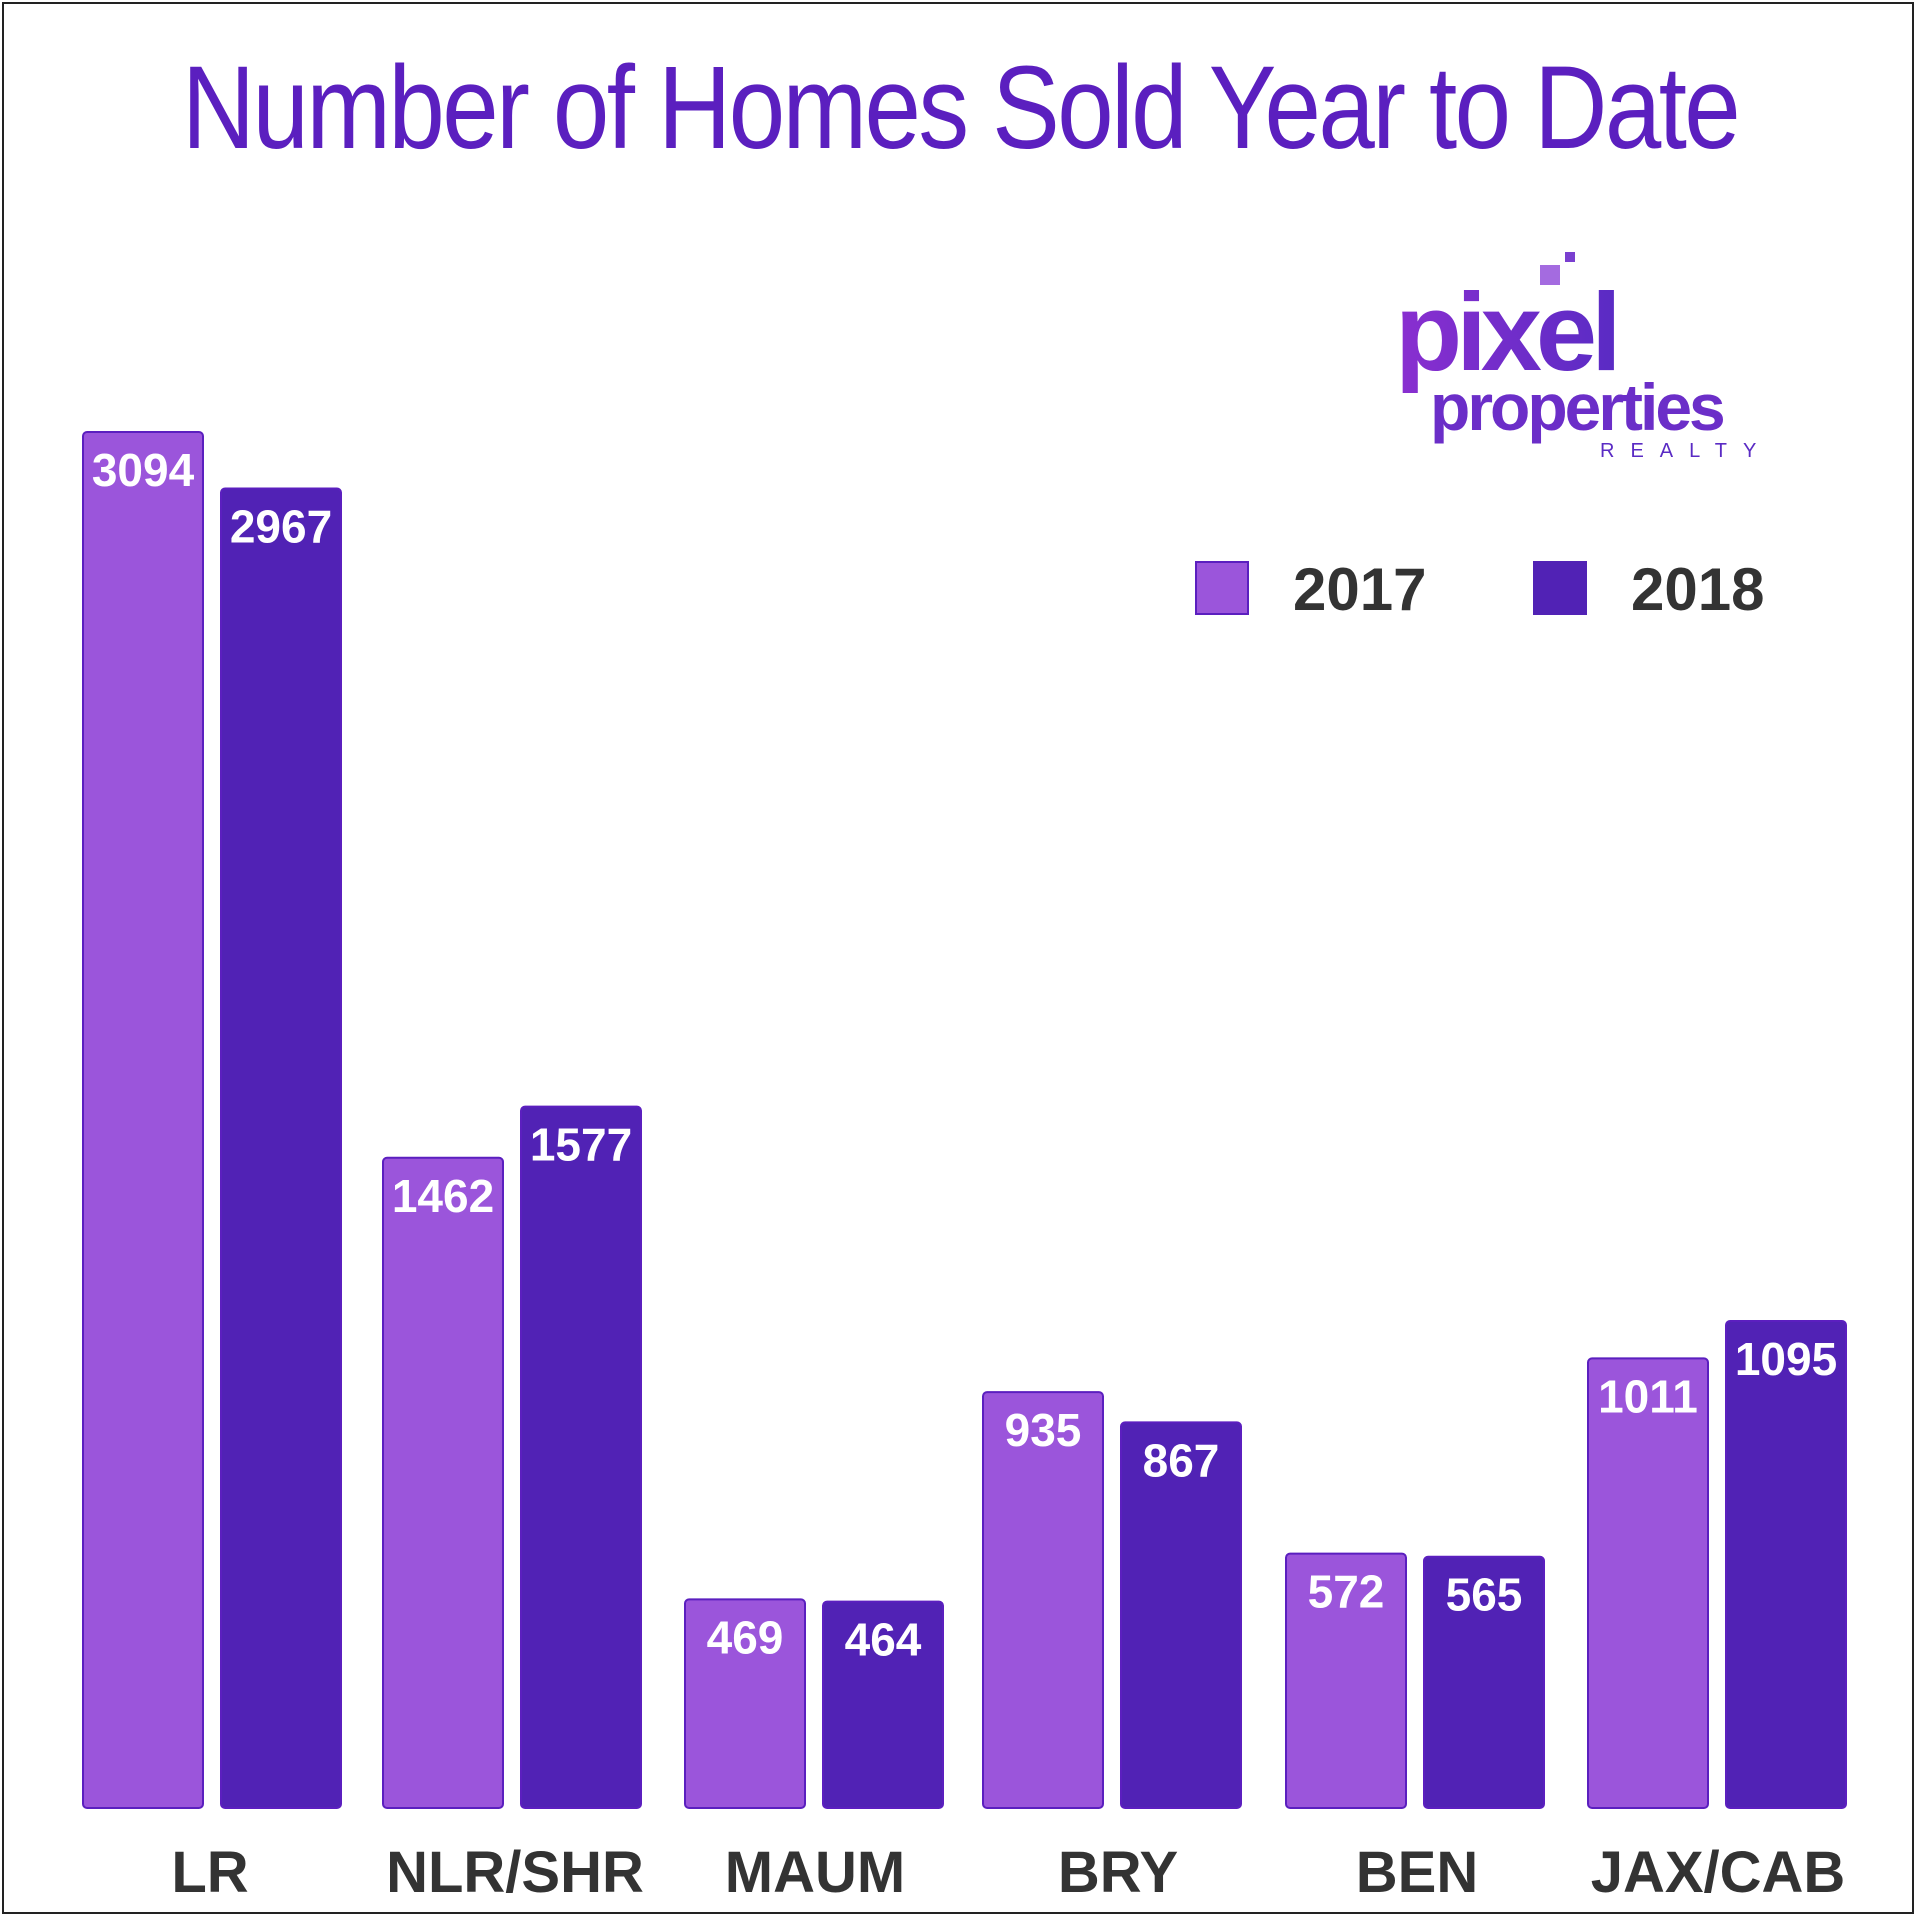  I want to click on bar-2017-maum, so click(745, 1703).